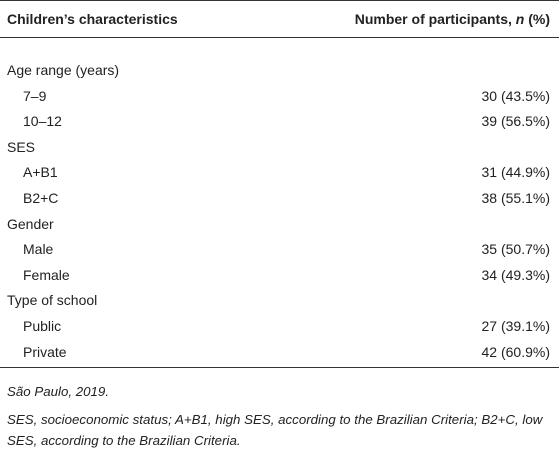  I want to click on section-row: Type of school, so click(279, 300).